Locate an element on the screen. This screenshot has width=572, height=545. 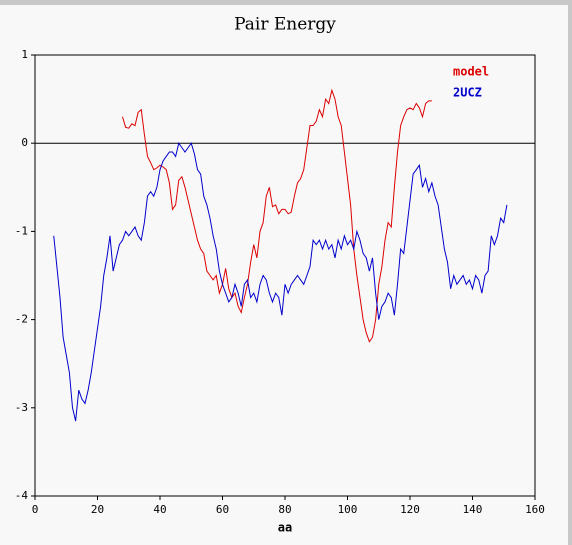
x-tick-label: 160 is located at coordinates (535, 509).